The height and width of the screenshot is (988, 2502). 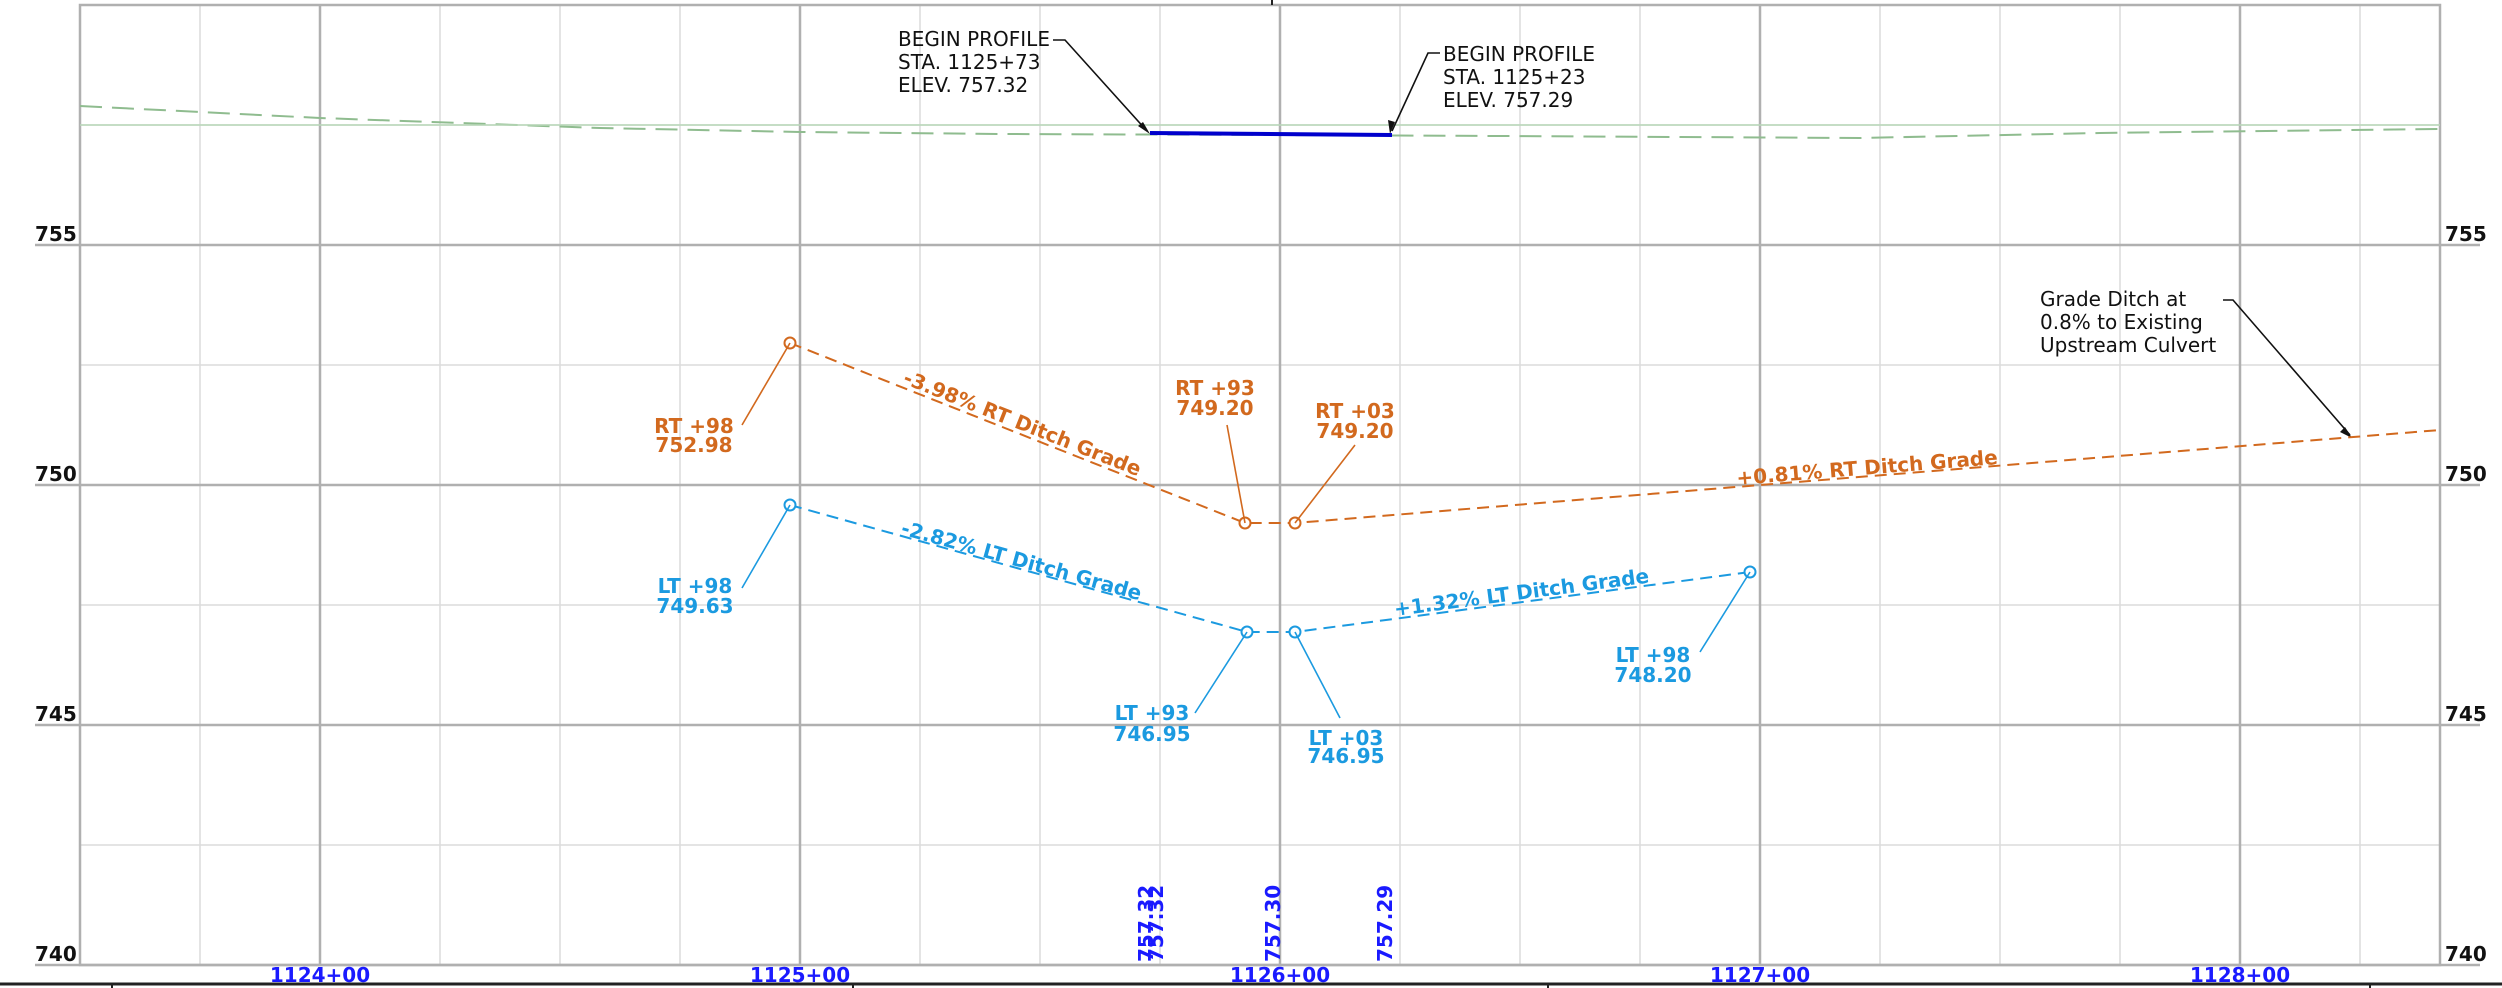 I want to click on rt-down-grade-label: -3.98% RT Ditch Grade, so click(x=1022, y=423).